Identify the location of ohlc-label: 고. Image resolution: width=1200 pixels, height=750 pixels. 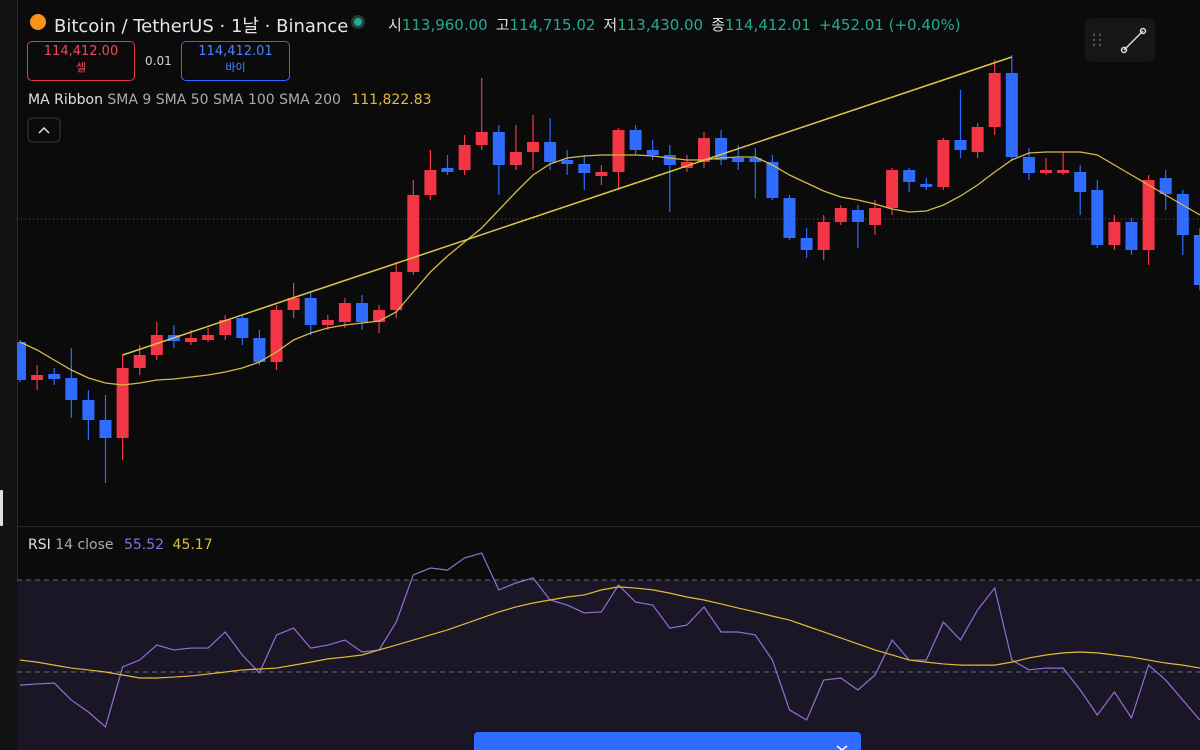
(502, 25).